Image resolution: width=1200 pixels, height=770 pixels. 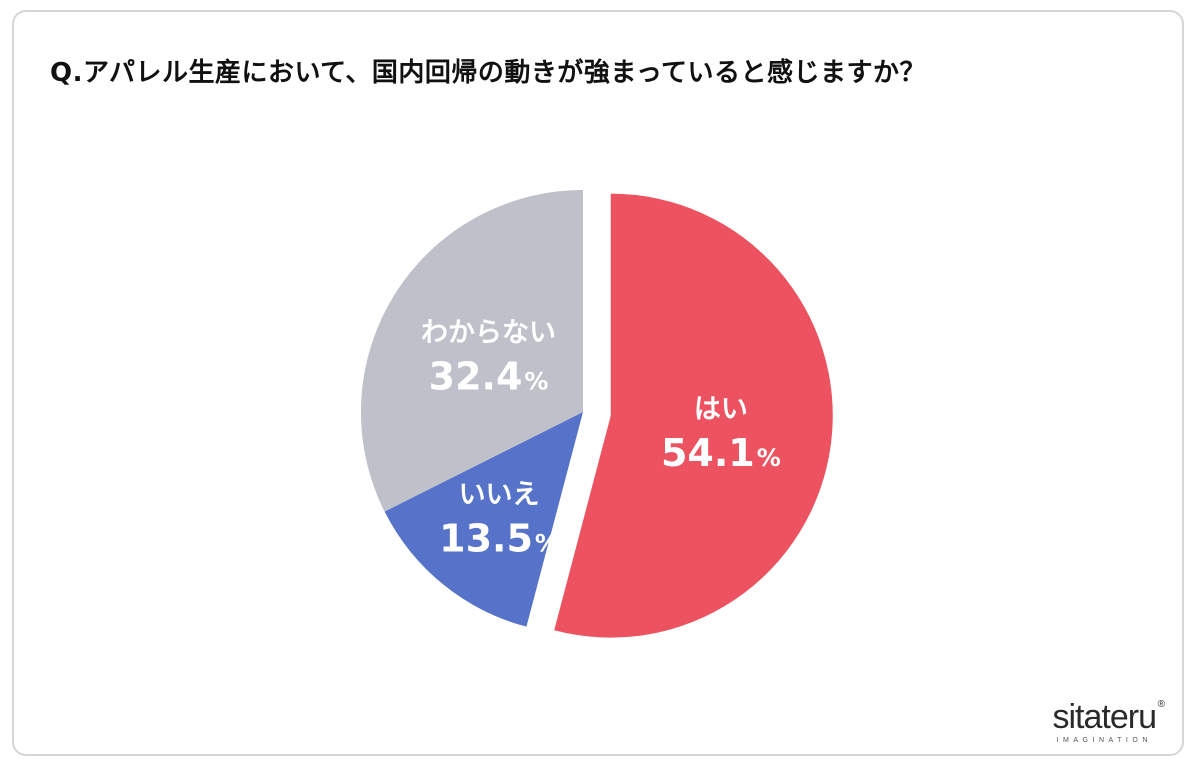 I want to click on slice-label-2: わからない, so click(x=488, y=333).